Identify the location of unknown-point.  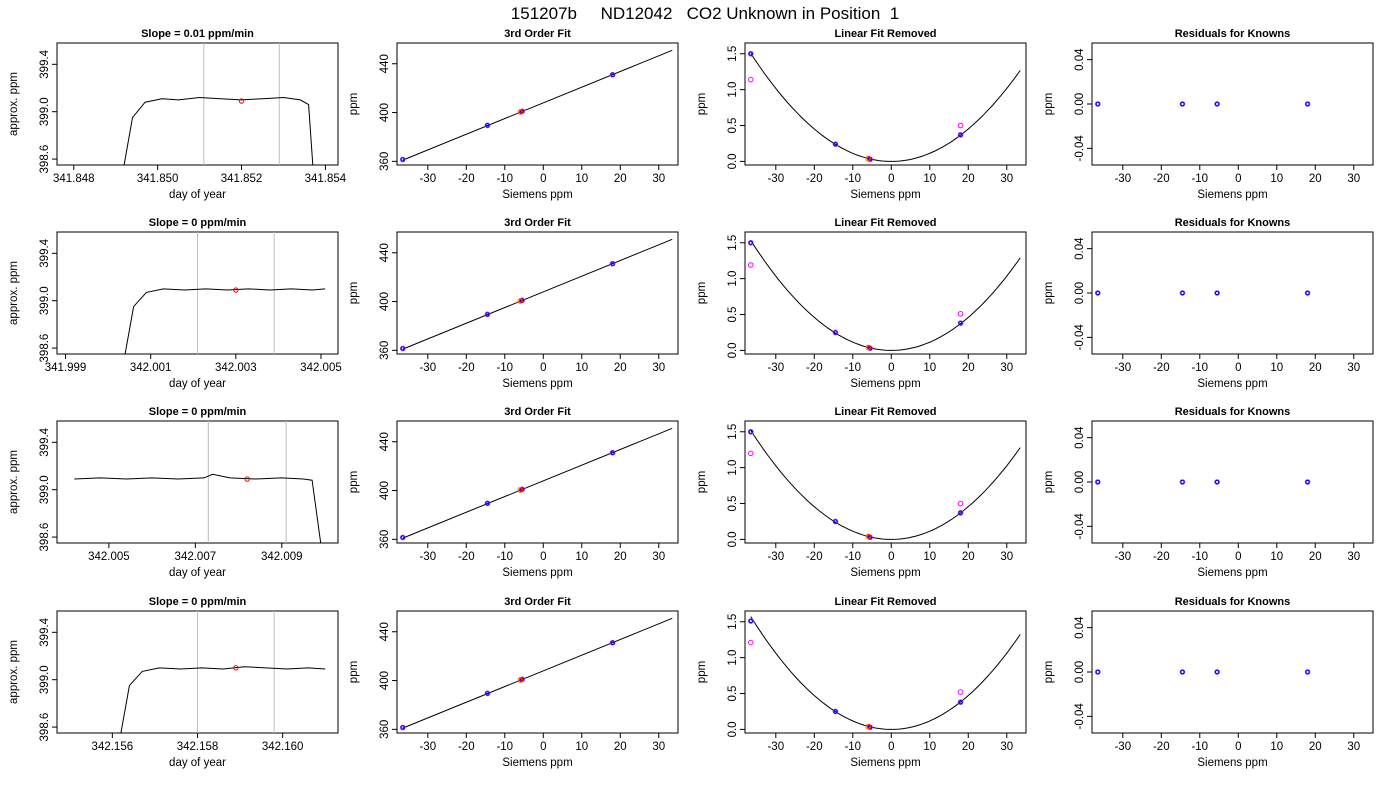
(869, 536).